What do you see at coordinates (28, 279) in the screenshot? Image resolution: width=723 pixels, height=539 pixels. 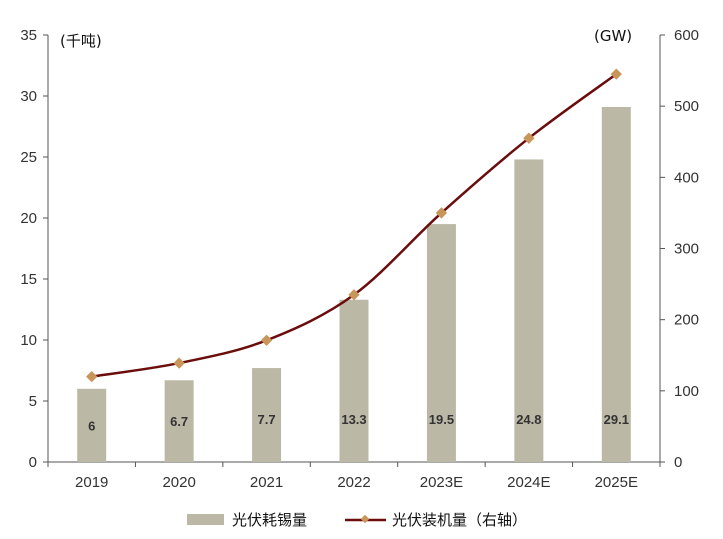 I see `left-axis-tick-label: 15` at bounding box center [28, 279].